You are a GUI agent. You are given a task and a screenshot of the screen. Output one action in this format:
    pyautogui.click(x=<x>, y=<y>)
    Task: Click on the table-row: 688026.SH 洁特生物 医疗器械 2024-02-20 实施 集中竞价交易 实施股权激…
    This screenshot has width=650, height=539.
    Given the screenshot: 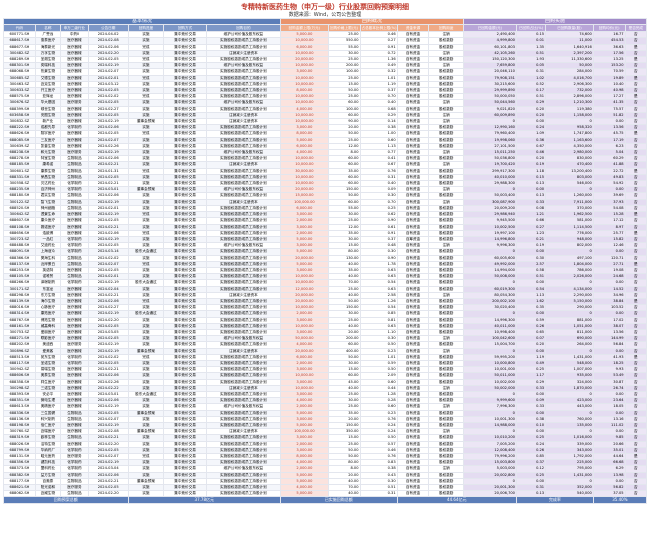 What is the action you would take?
    pyautogui.click(x=325, y=444)
    